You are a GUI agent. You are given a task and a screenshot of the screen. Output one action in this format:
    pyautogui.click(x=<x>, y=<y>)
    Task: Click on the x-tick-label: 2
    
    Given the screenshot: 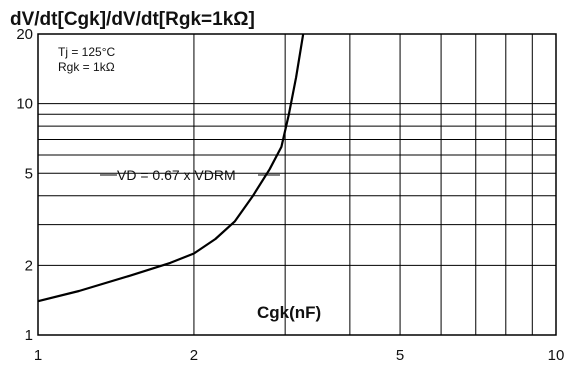 What is the action you would take?
    pyautogui.click(x=194, y=355)
    